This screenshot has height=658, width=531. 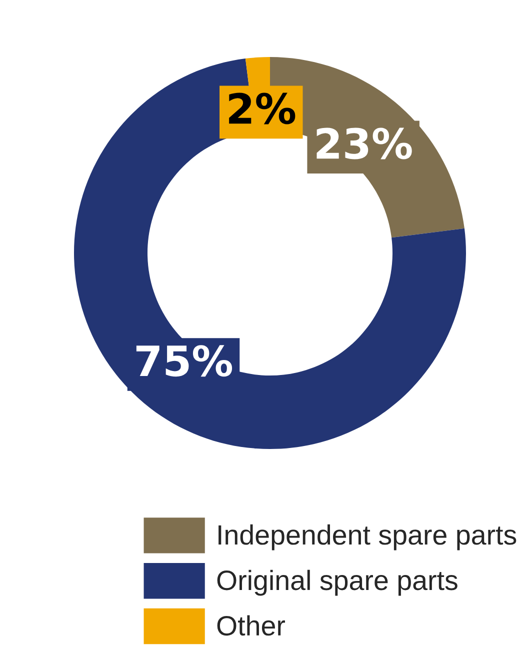 I want to click on legend-label: Independent spare parts, so click(x=367, y=537).